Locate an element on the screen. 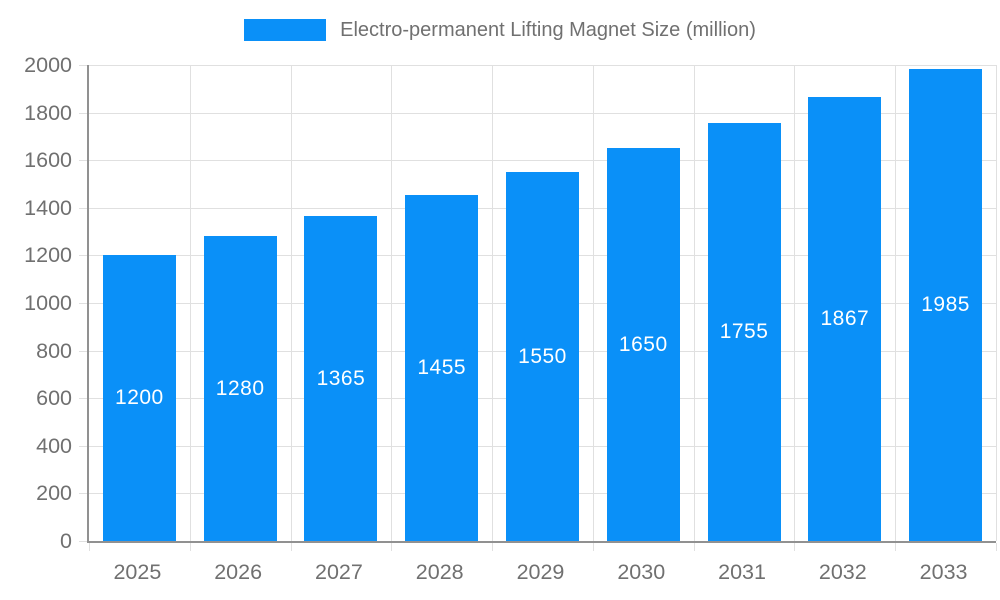  bar-2030: 1650 is located at coordinates (643, 344).